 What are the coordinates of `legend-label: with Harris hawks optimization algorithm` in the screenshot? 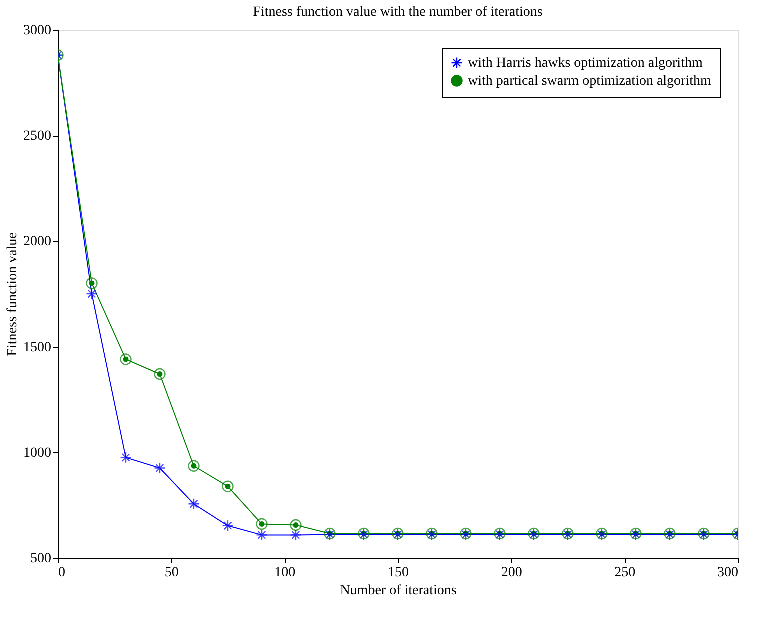 It's located at (585, 63).